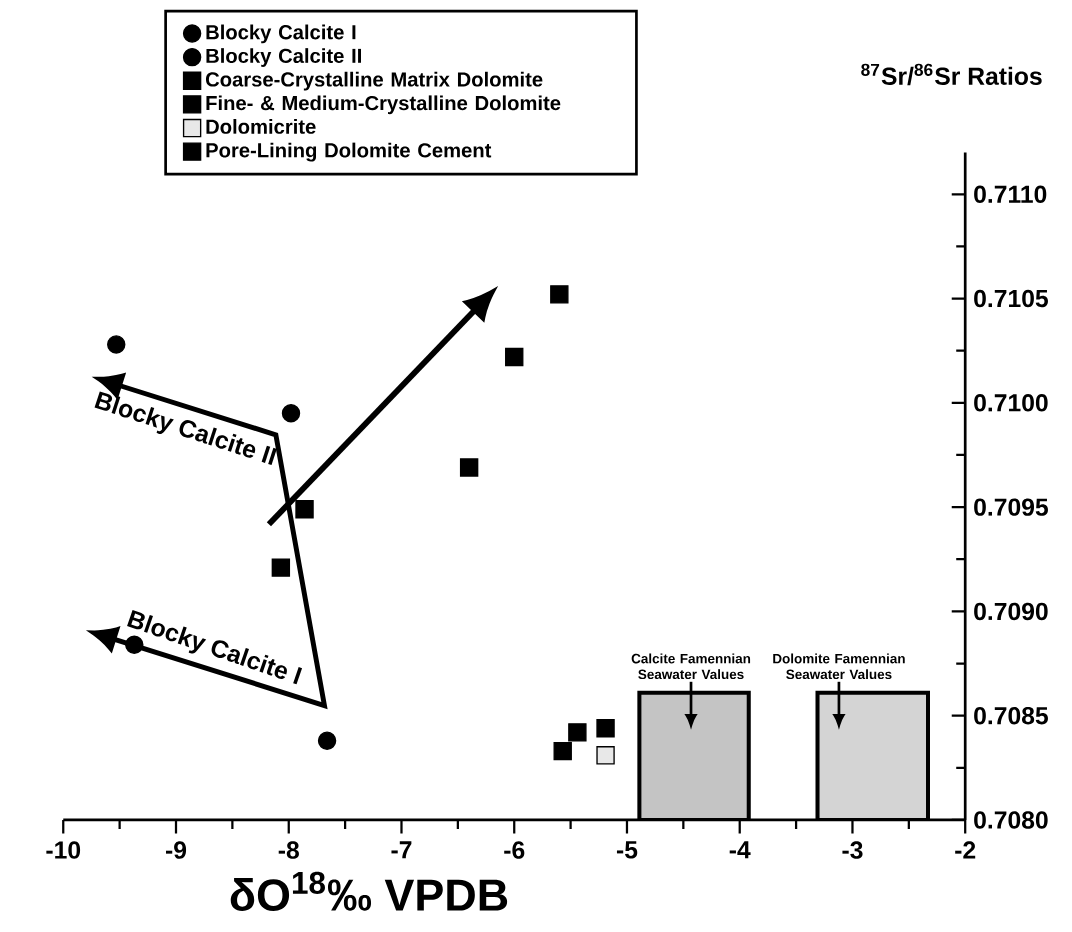 Image resolution: width=1072 pixels, height=932 pixels. Describe the element at coordinates (965, 850) in the screenshot. I see `x-tick-label: -2` at that location.